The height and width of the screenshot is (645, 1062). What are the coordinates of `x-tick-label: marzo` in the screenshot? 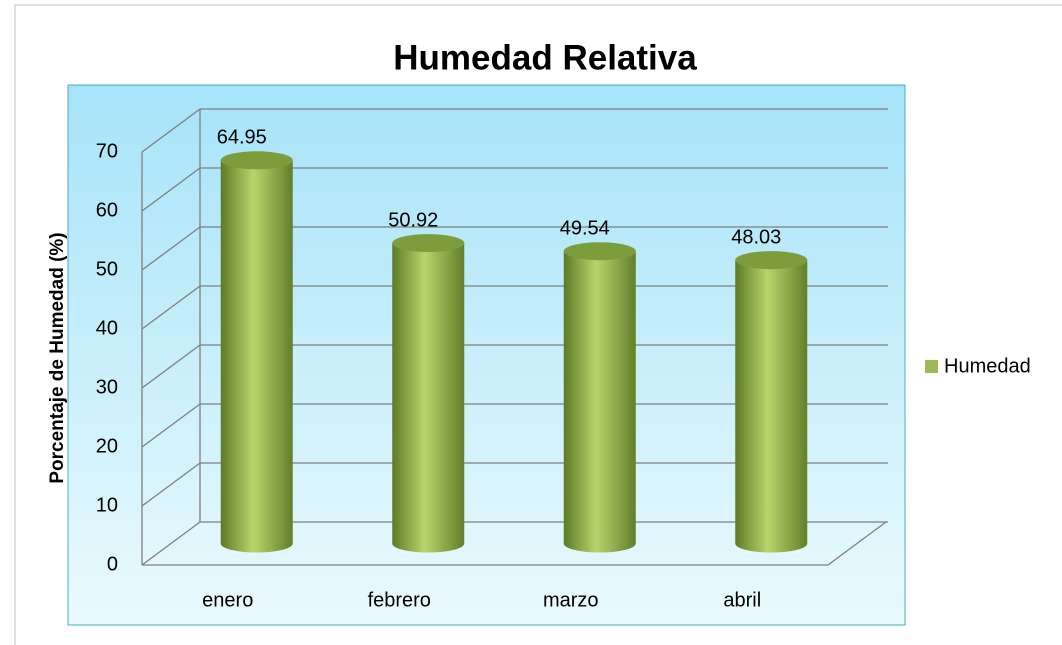 It's located at (571, 600).